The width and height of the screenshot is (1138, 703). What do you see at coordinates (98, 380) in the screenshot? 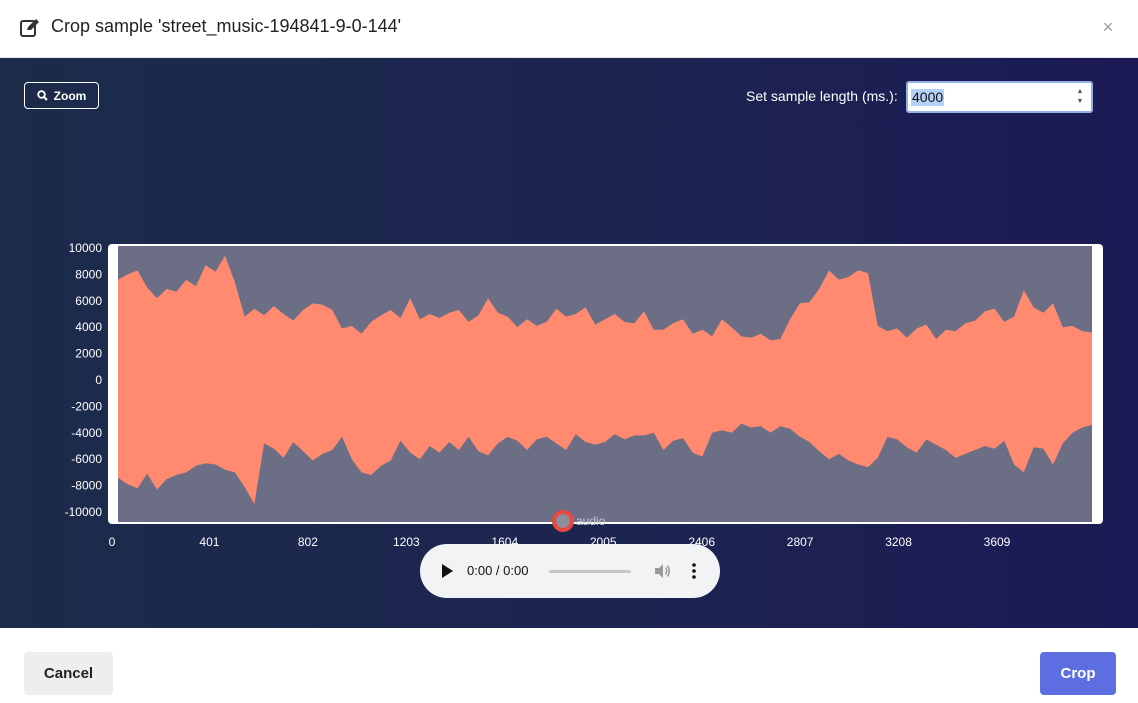
I see `y-tick-label: 0` at bounding box center [98, 380].